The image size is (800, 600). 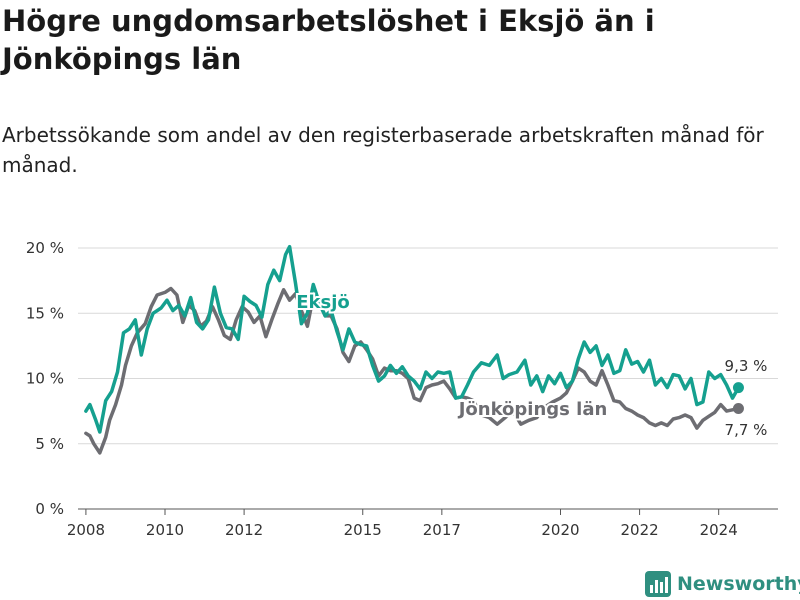 I want to click on x-tick-label: 2024, so click(x=719, y=530).